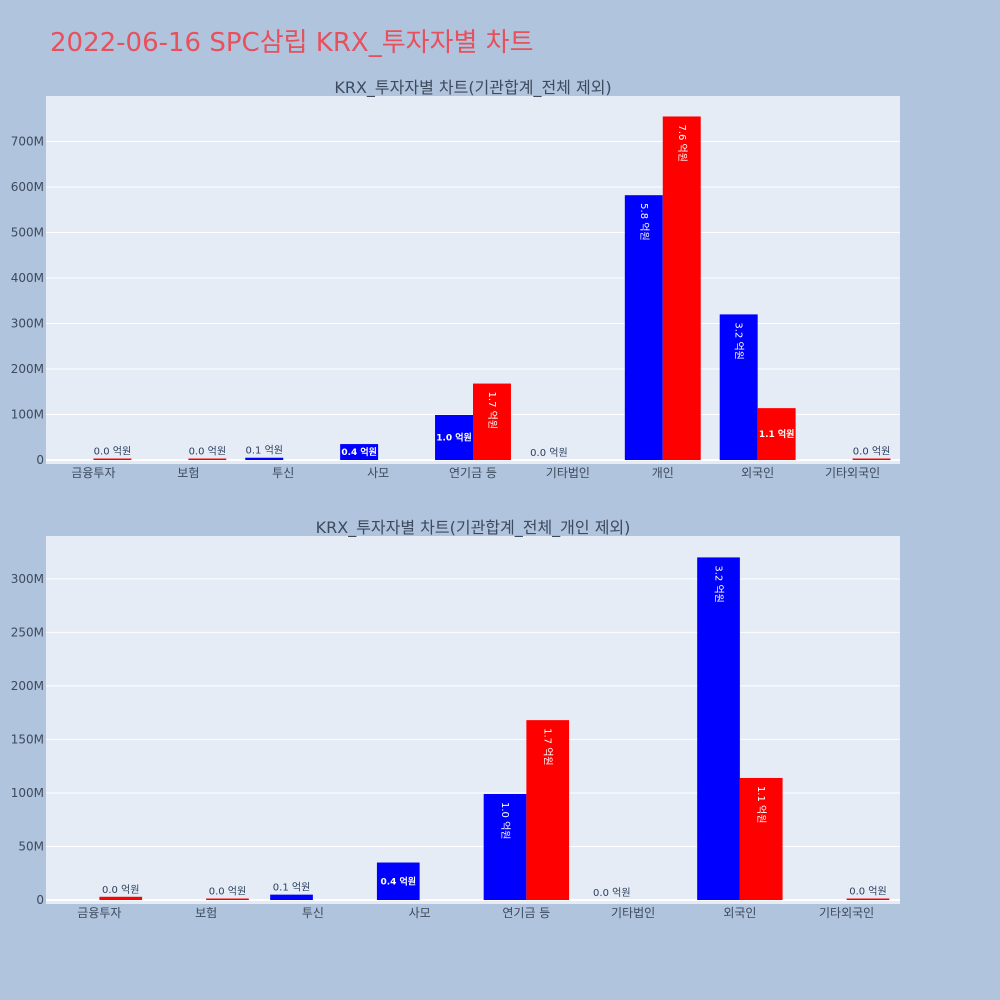 The width and height of the screenshot is (1000, 1000). Describe the element at coordinates (644, 221) in the screenshot. I see `data-label: 5.8 억원` at that location.